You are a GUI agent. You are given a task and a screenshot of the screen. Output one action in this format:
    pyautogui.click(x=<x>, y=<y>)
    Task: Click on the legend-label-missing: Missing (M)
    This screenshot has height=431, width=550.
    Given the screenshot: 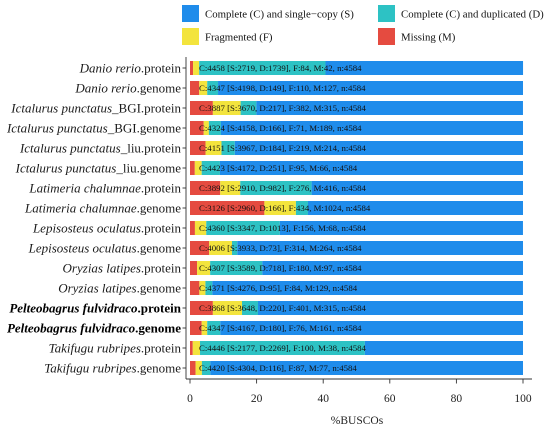 What is the action you would take?
    pyautogui.click(x=428, y=38)
    